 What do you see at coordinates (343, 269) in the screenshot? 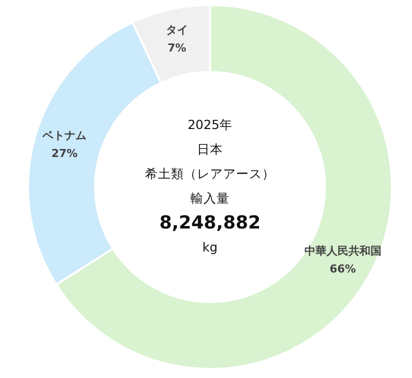
I see `data-label: 66%` at bounding box center [343, 269].